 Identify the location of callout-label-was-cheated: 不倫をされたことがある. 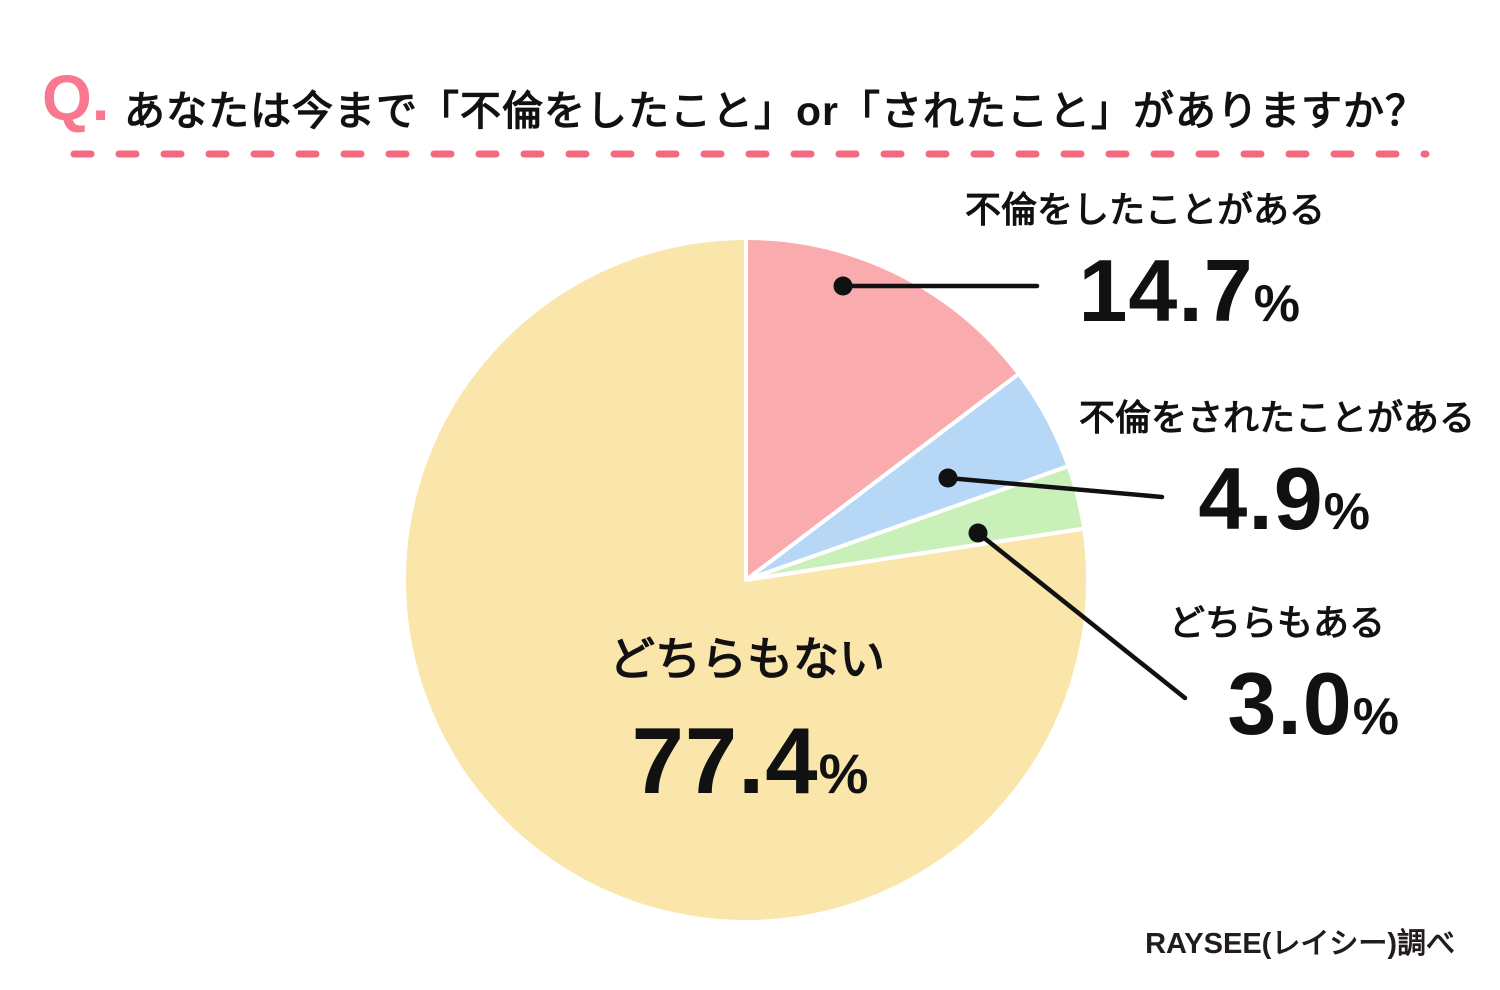
(1276, 417).